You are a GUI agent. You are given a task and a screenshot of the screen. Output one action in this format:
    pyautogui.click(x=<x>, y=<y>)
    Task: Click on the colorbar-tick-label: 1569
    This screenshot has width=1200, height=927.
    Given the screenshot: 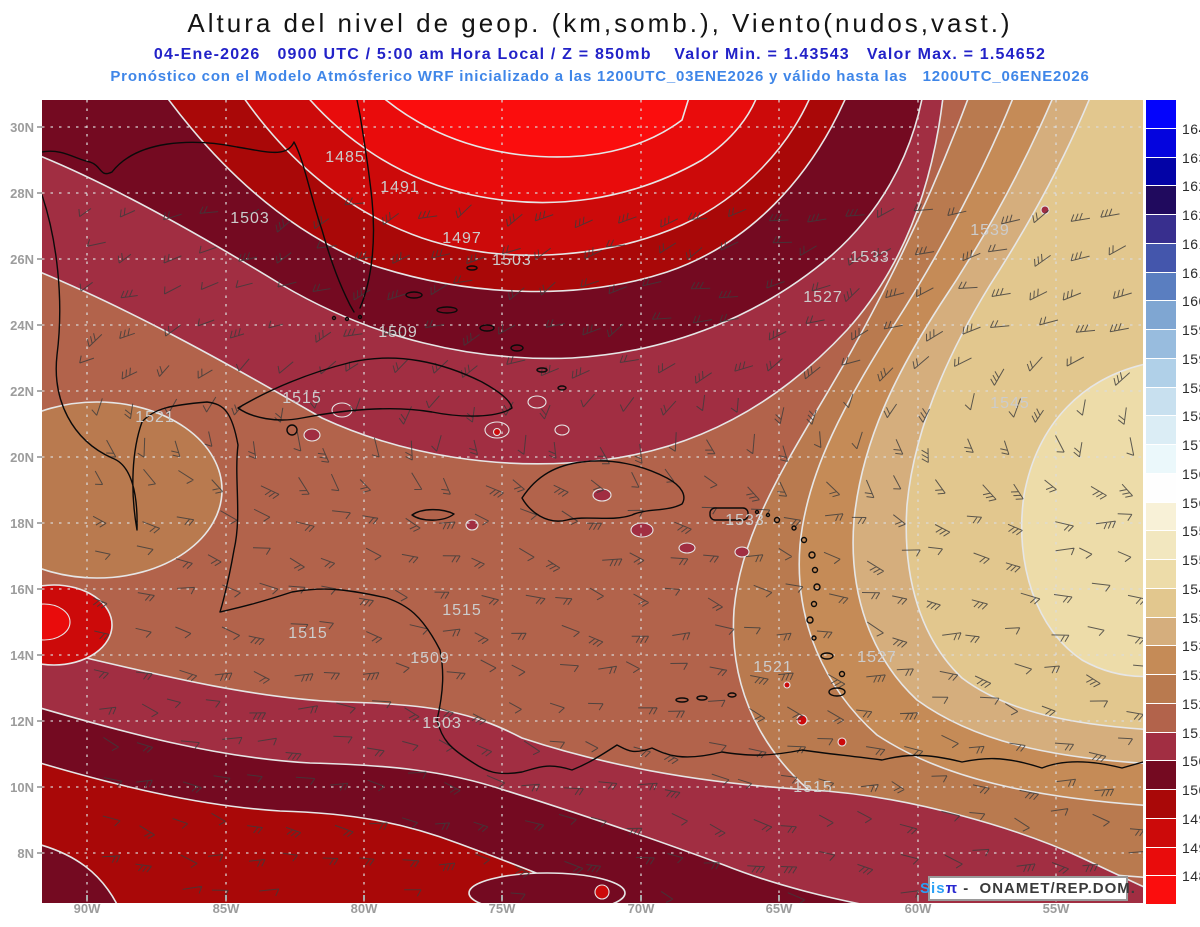 What is the action you would take?
    pyautogui.click(x=1191, y=473)
    